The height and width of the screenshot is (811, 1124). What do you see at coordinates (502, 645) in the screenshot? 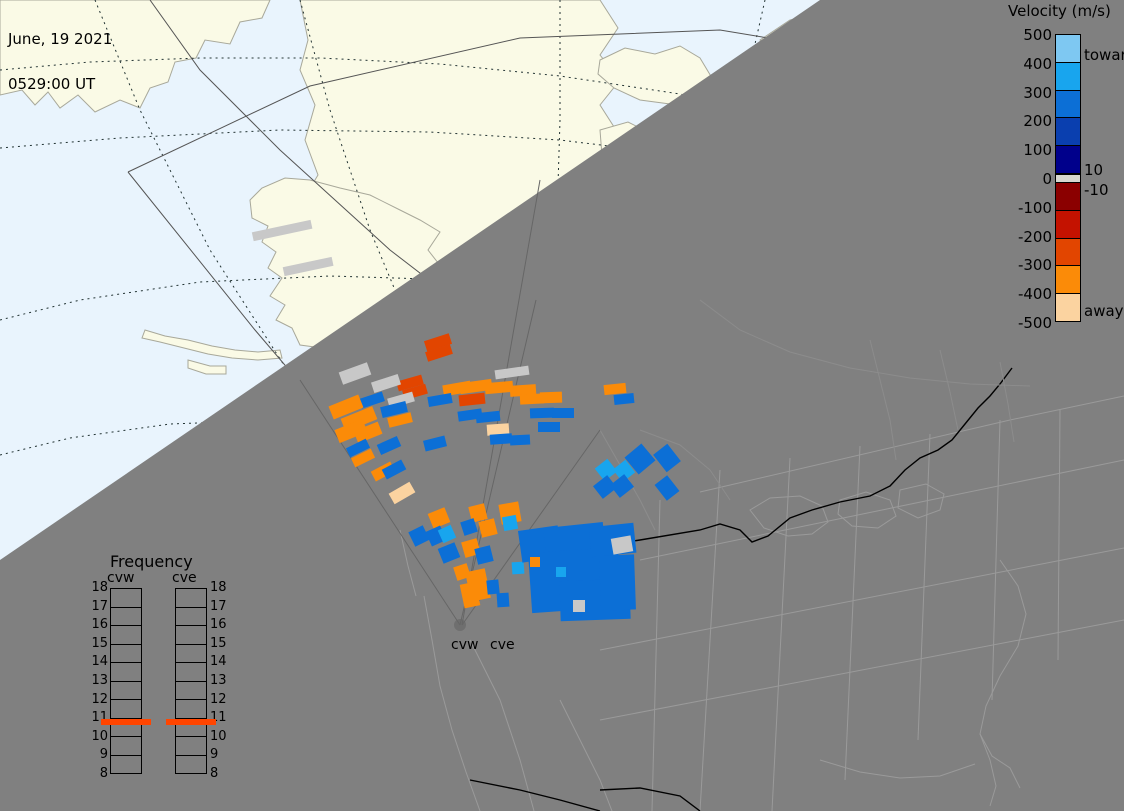
I see `radar-label-cve: cve` at bounding box center [502, 645].